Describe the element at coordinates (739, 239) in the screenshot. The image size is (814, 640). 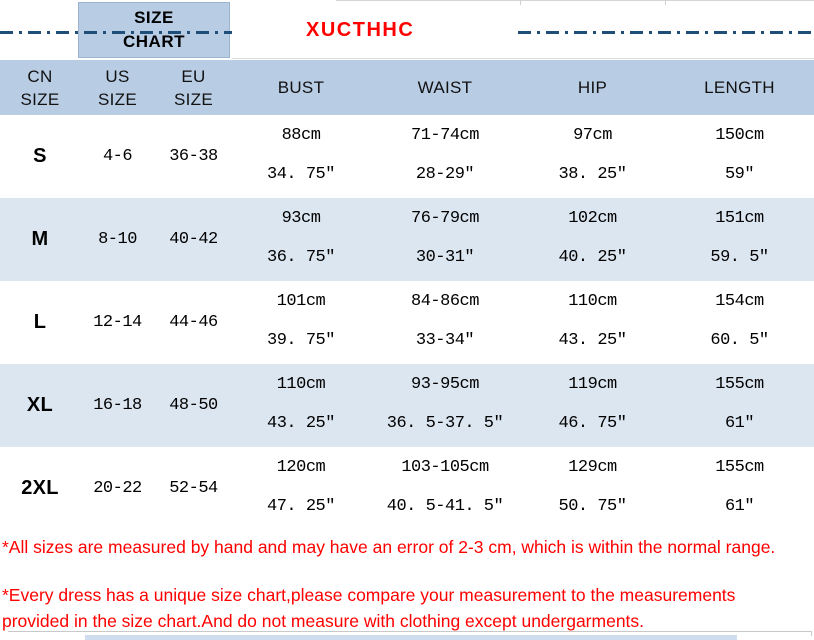
I see `row-m-length: 151cm 59. 5″` at that location.